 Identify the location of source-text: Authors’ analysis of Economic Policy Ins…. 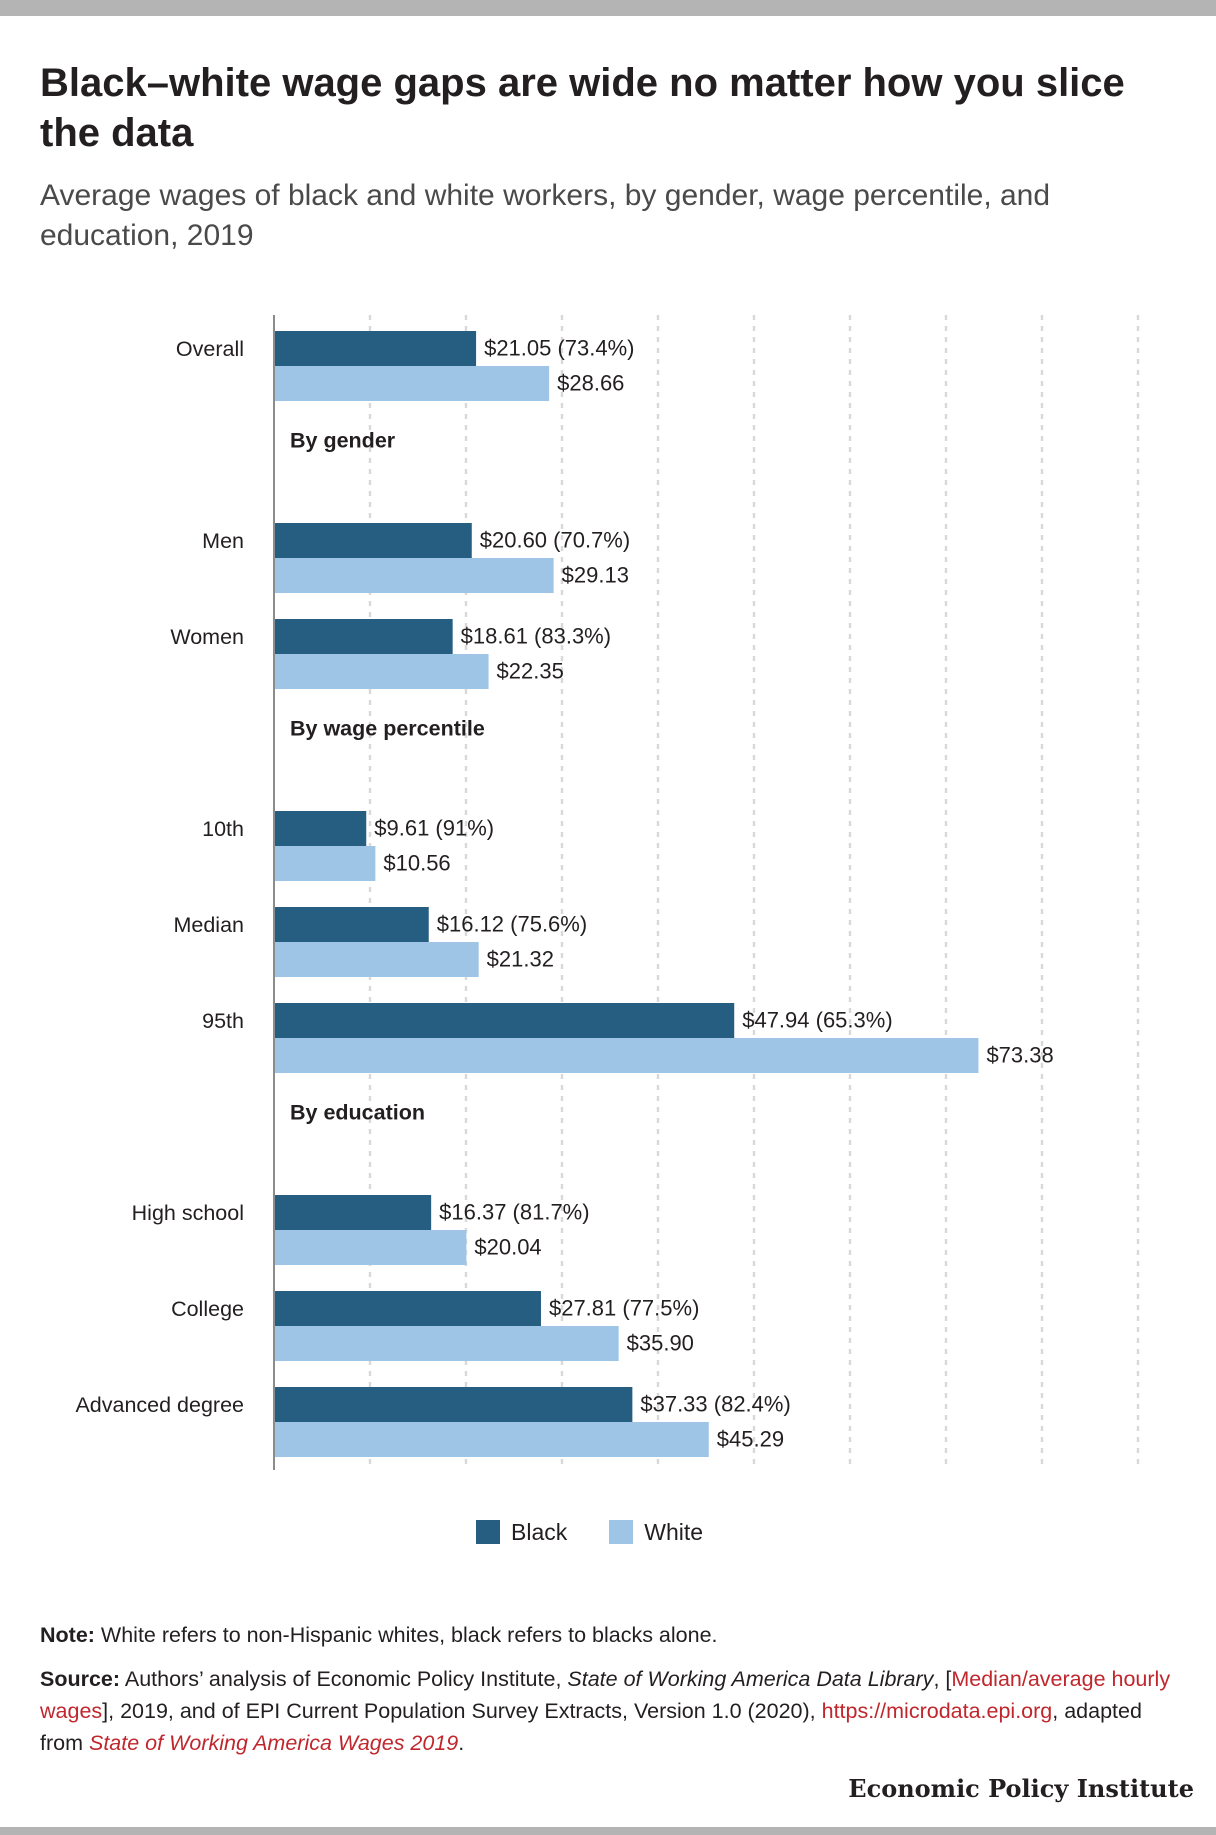
(344, 1679).